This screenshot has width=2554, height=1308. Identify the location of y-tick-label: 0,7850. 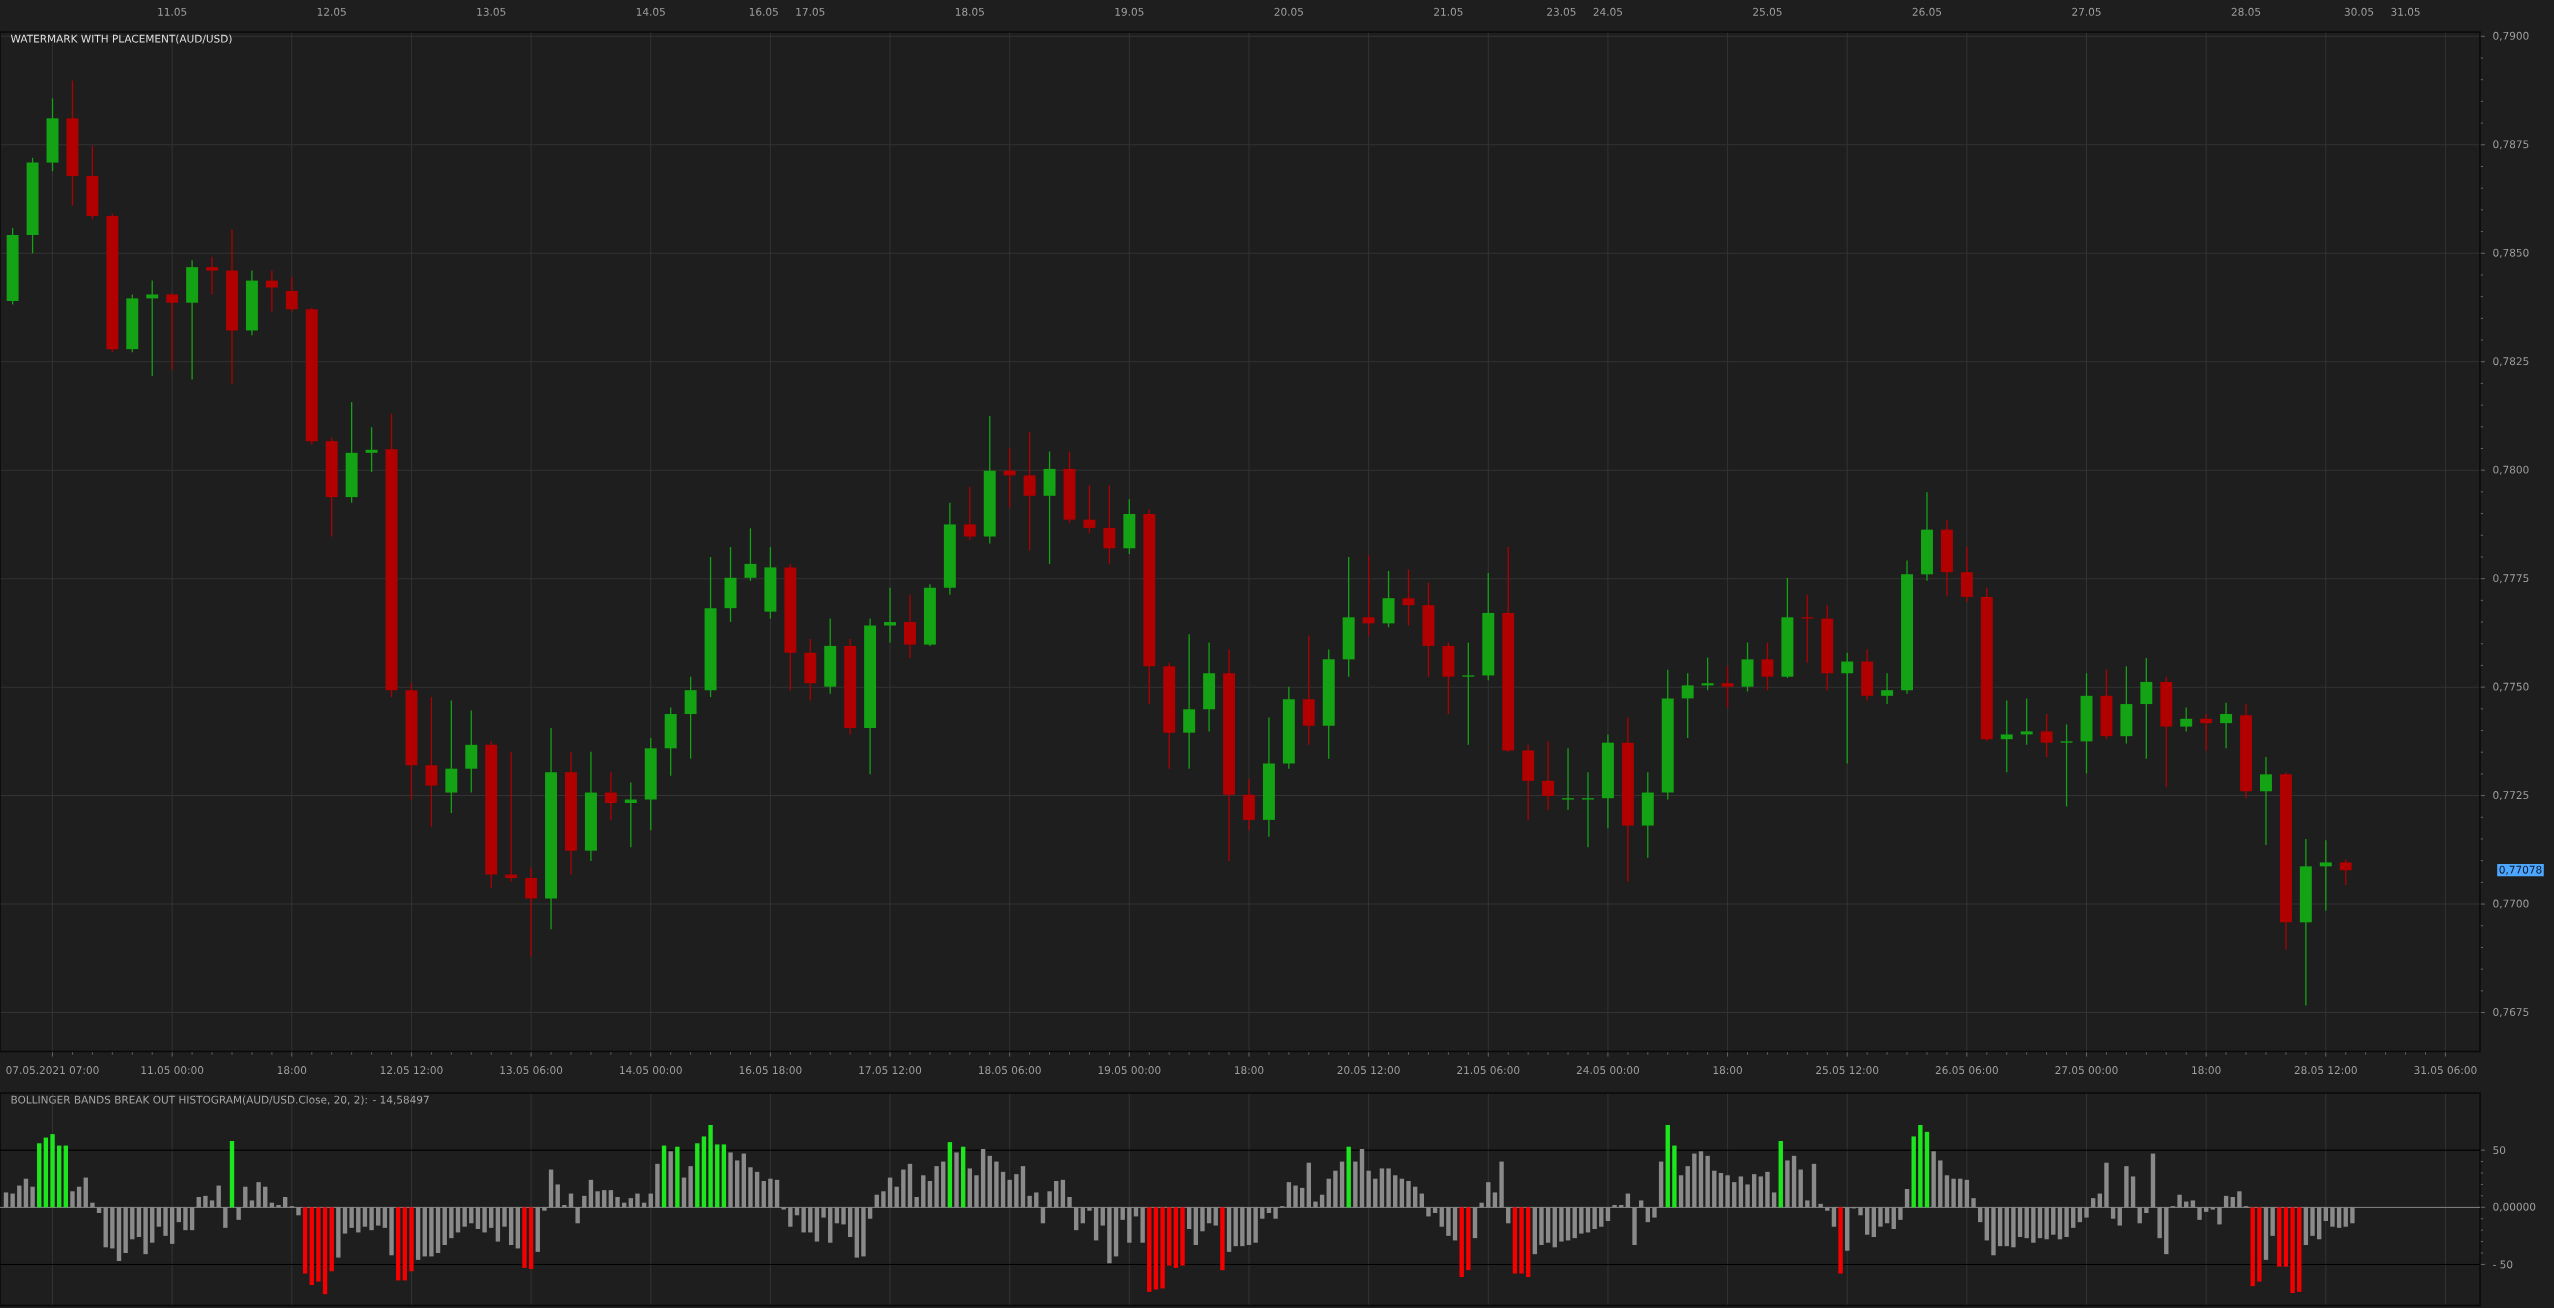
(2511, 253).